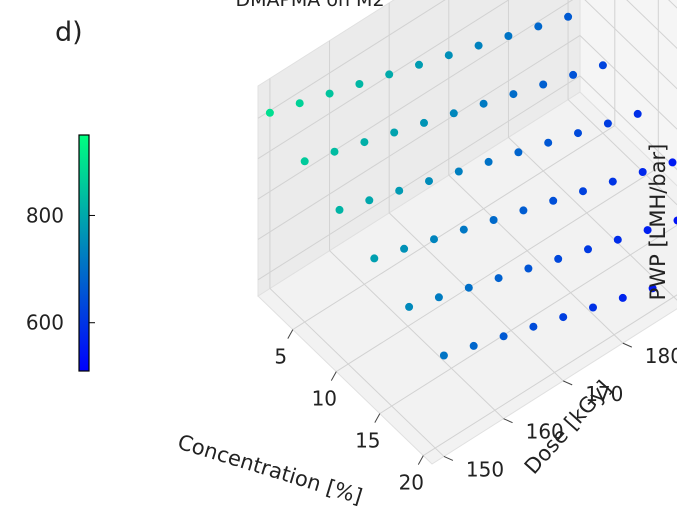 Image resolution: width=677 pixels, height=515 pixels. I want to click on x-tick-label: 10, so click(324, 399).